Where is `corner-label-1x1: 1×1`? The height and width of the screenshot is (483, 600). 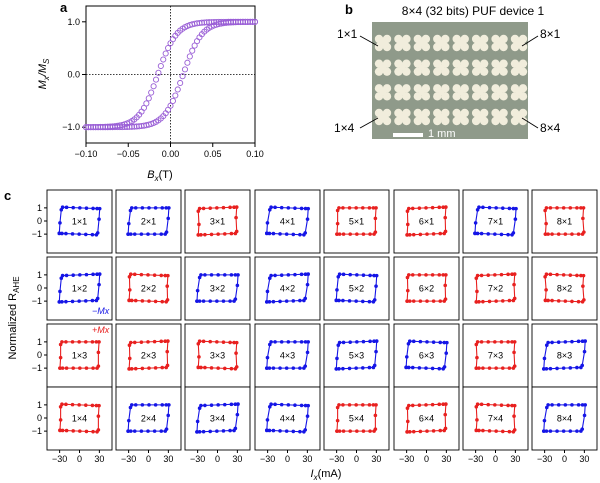 corner-label-1x1: 1×1 is located at coordinates (347, 34).